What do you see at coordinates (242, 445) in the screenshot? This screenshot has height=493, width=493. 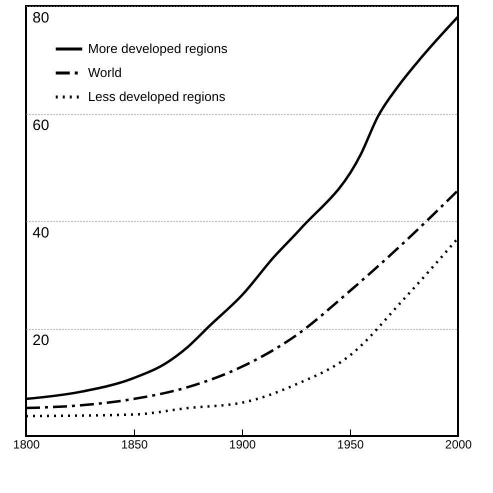 I see `x-tick-label: 1900` at bounding box center [242, 445].